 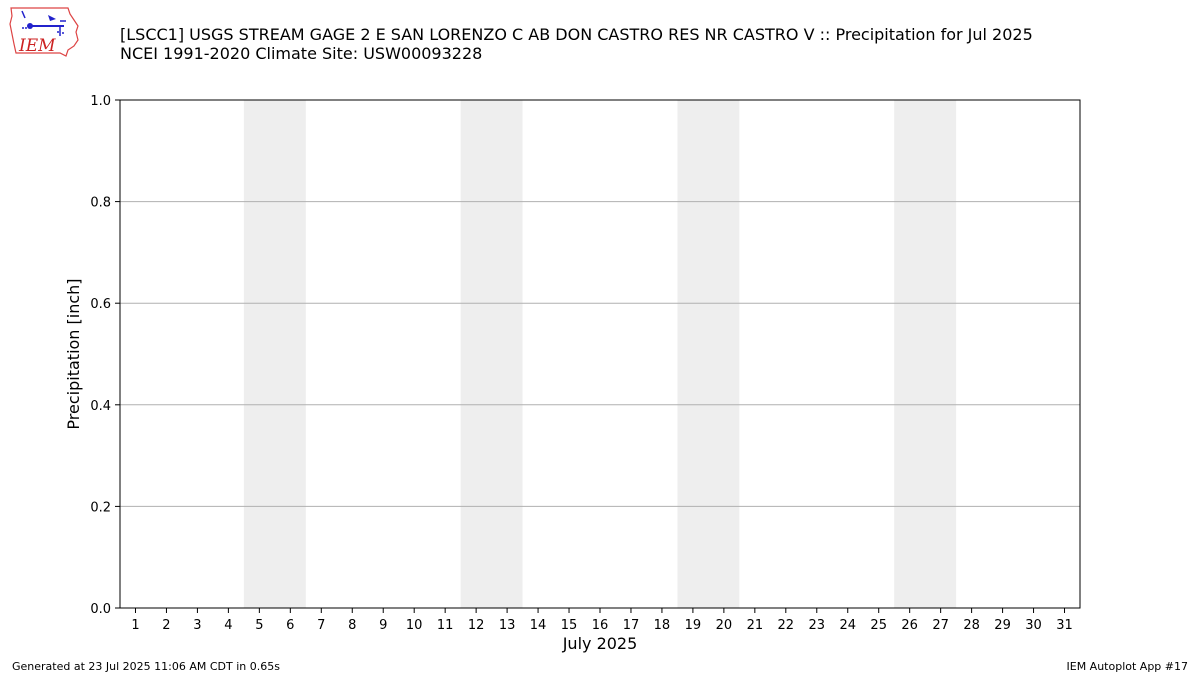 I want to click on x-tick-label: 6, so click(x=290, y=625).